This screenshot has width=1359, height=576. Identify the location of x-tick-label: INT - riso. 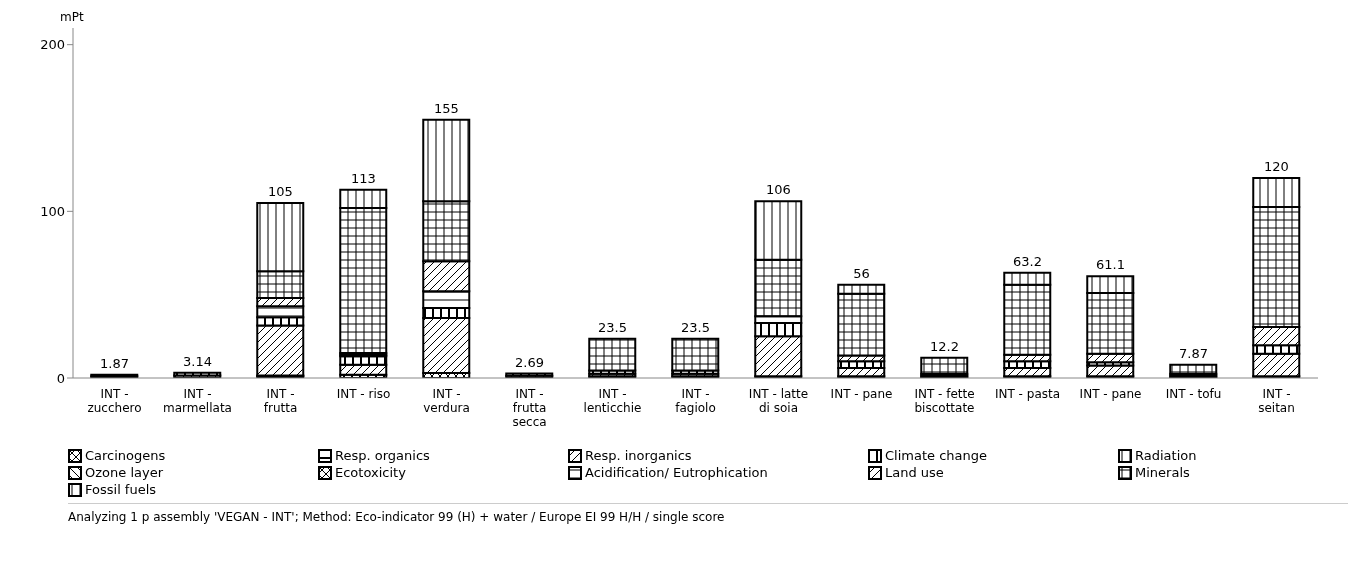
(363, 394).